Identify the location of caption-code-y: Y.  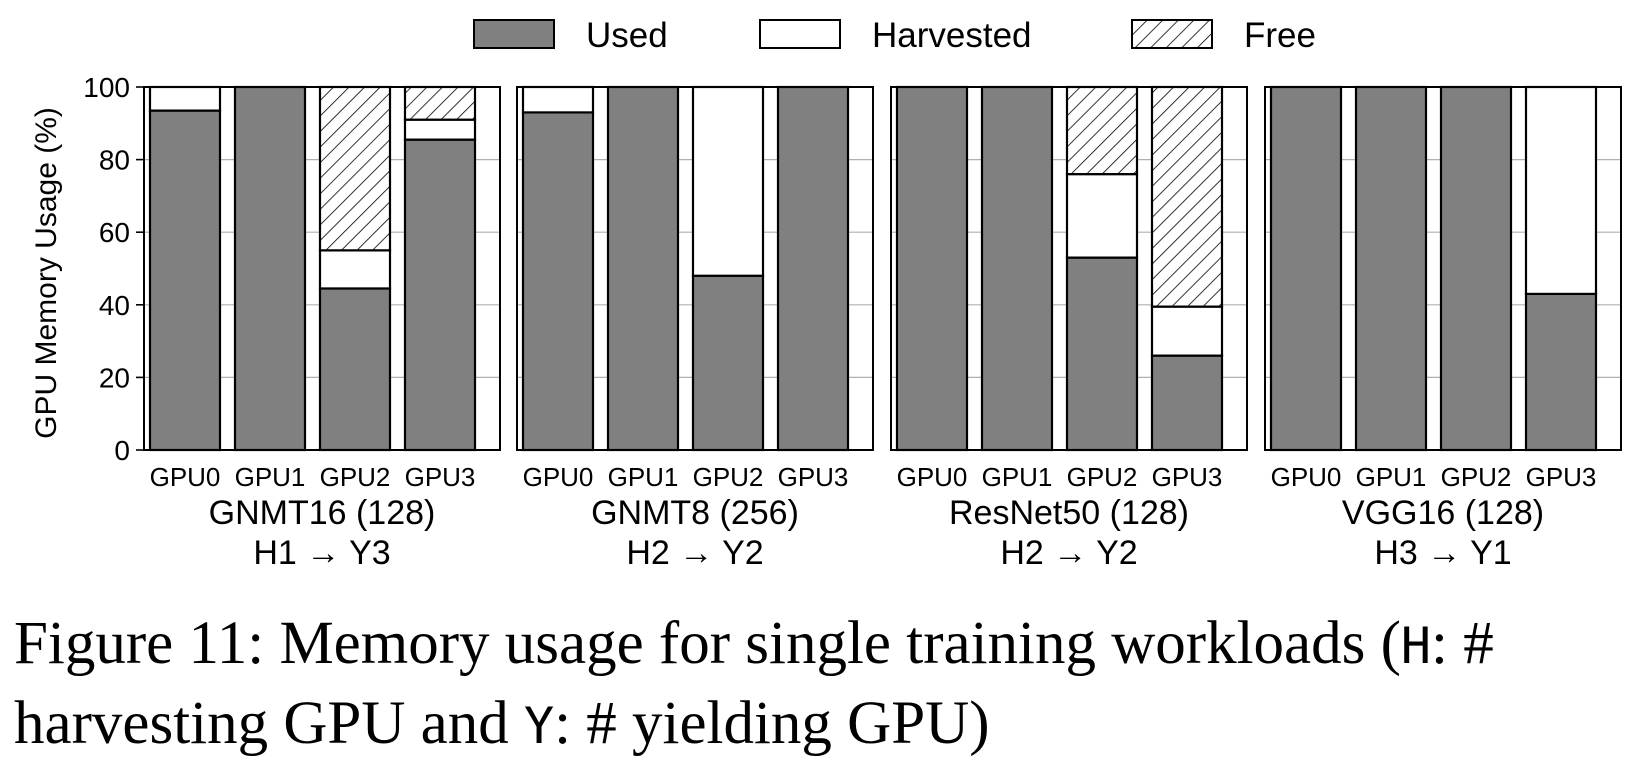
(539, 726).